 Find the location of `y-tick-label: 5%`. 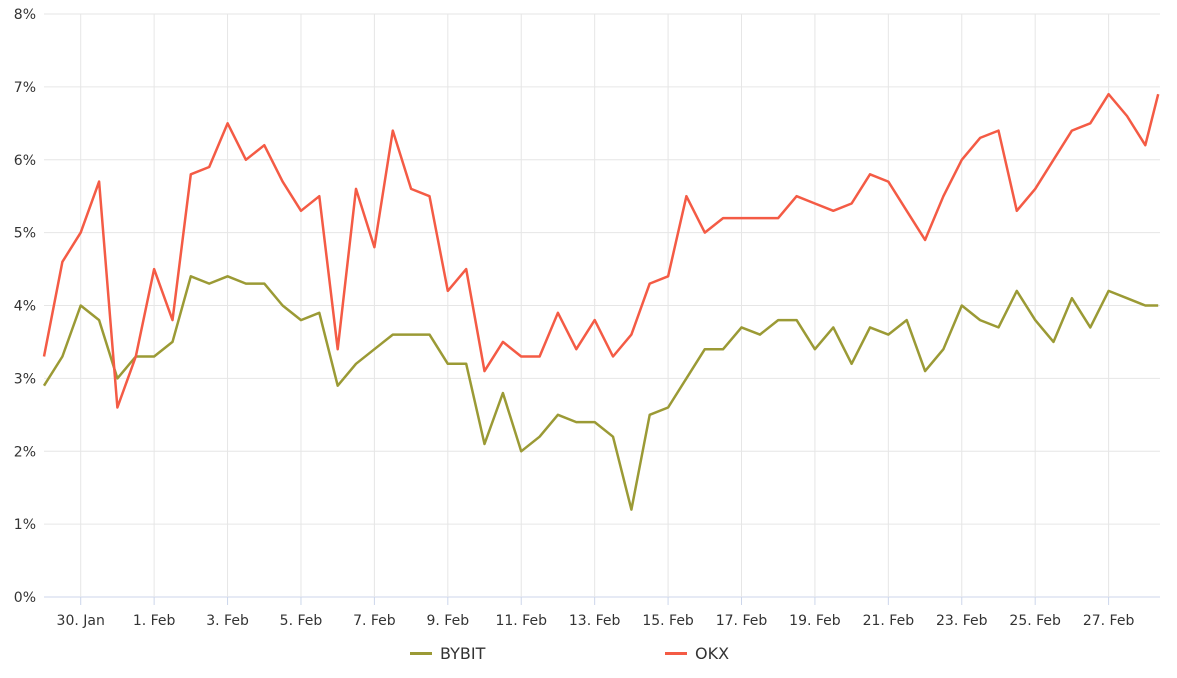

y-tick-label: 5% is located at coordinates (25, 234).